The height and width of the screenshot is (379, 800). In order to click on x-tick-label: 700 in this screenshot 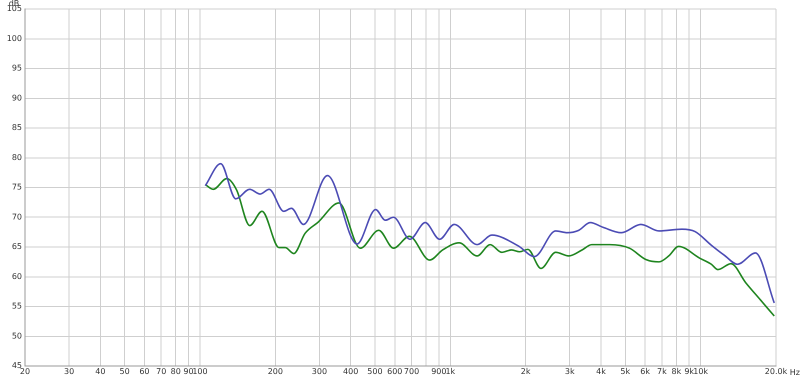, I will do `click(412, 371)`.